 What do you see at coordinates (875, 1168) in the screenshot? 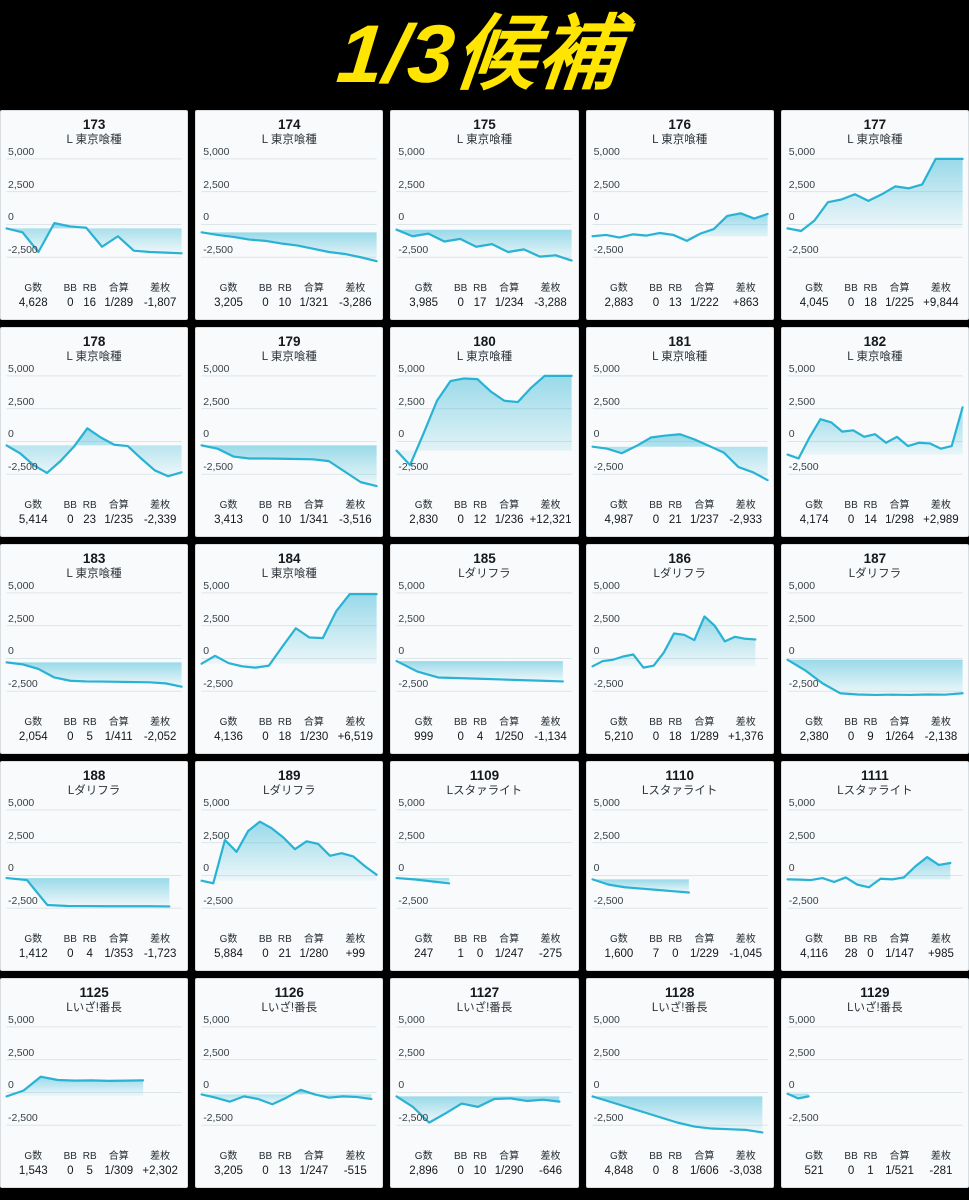
I see `stats-table: G数 BB RB 合算 差枚 521 0 1 1/521 -281` at bounding box center [875, 1168].